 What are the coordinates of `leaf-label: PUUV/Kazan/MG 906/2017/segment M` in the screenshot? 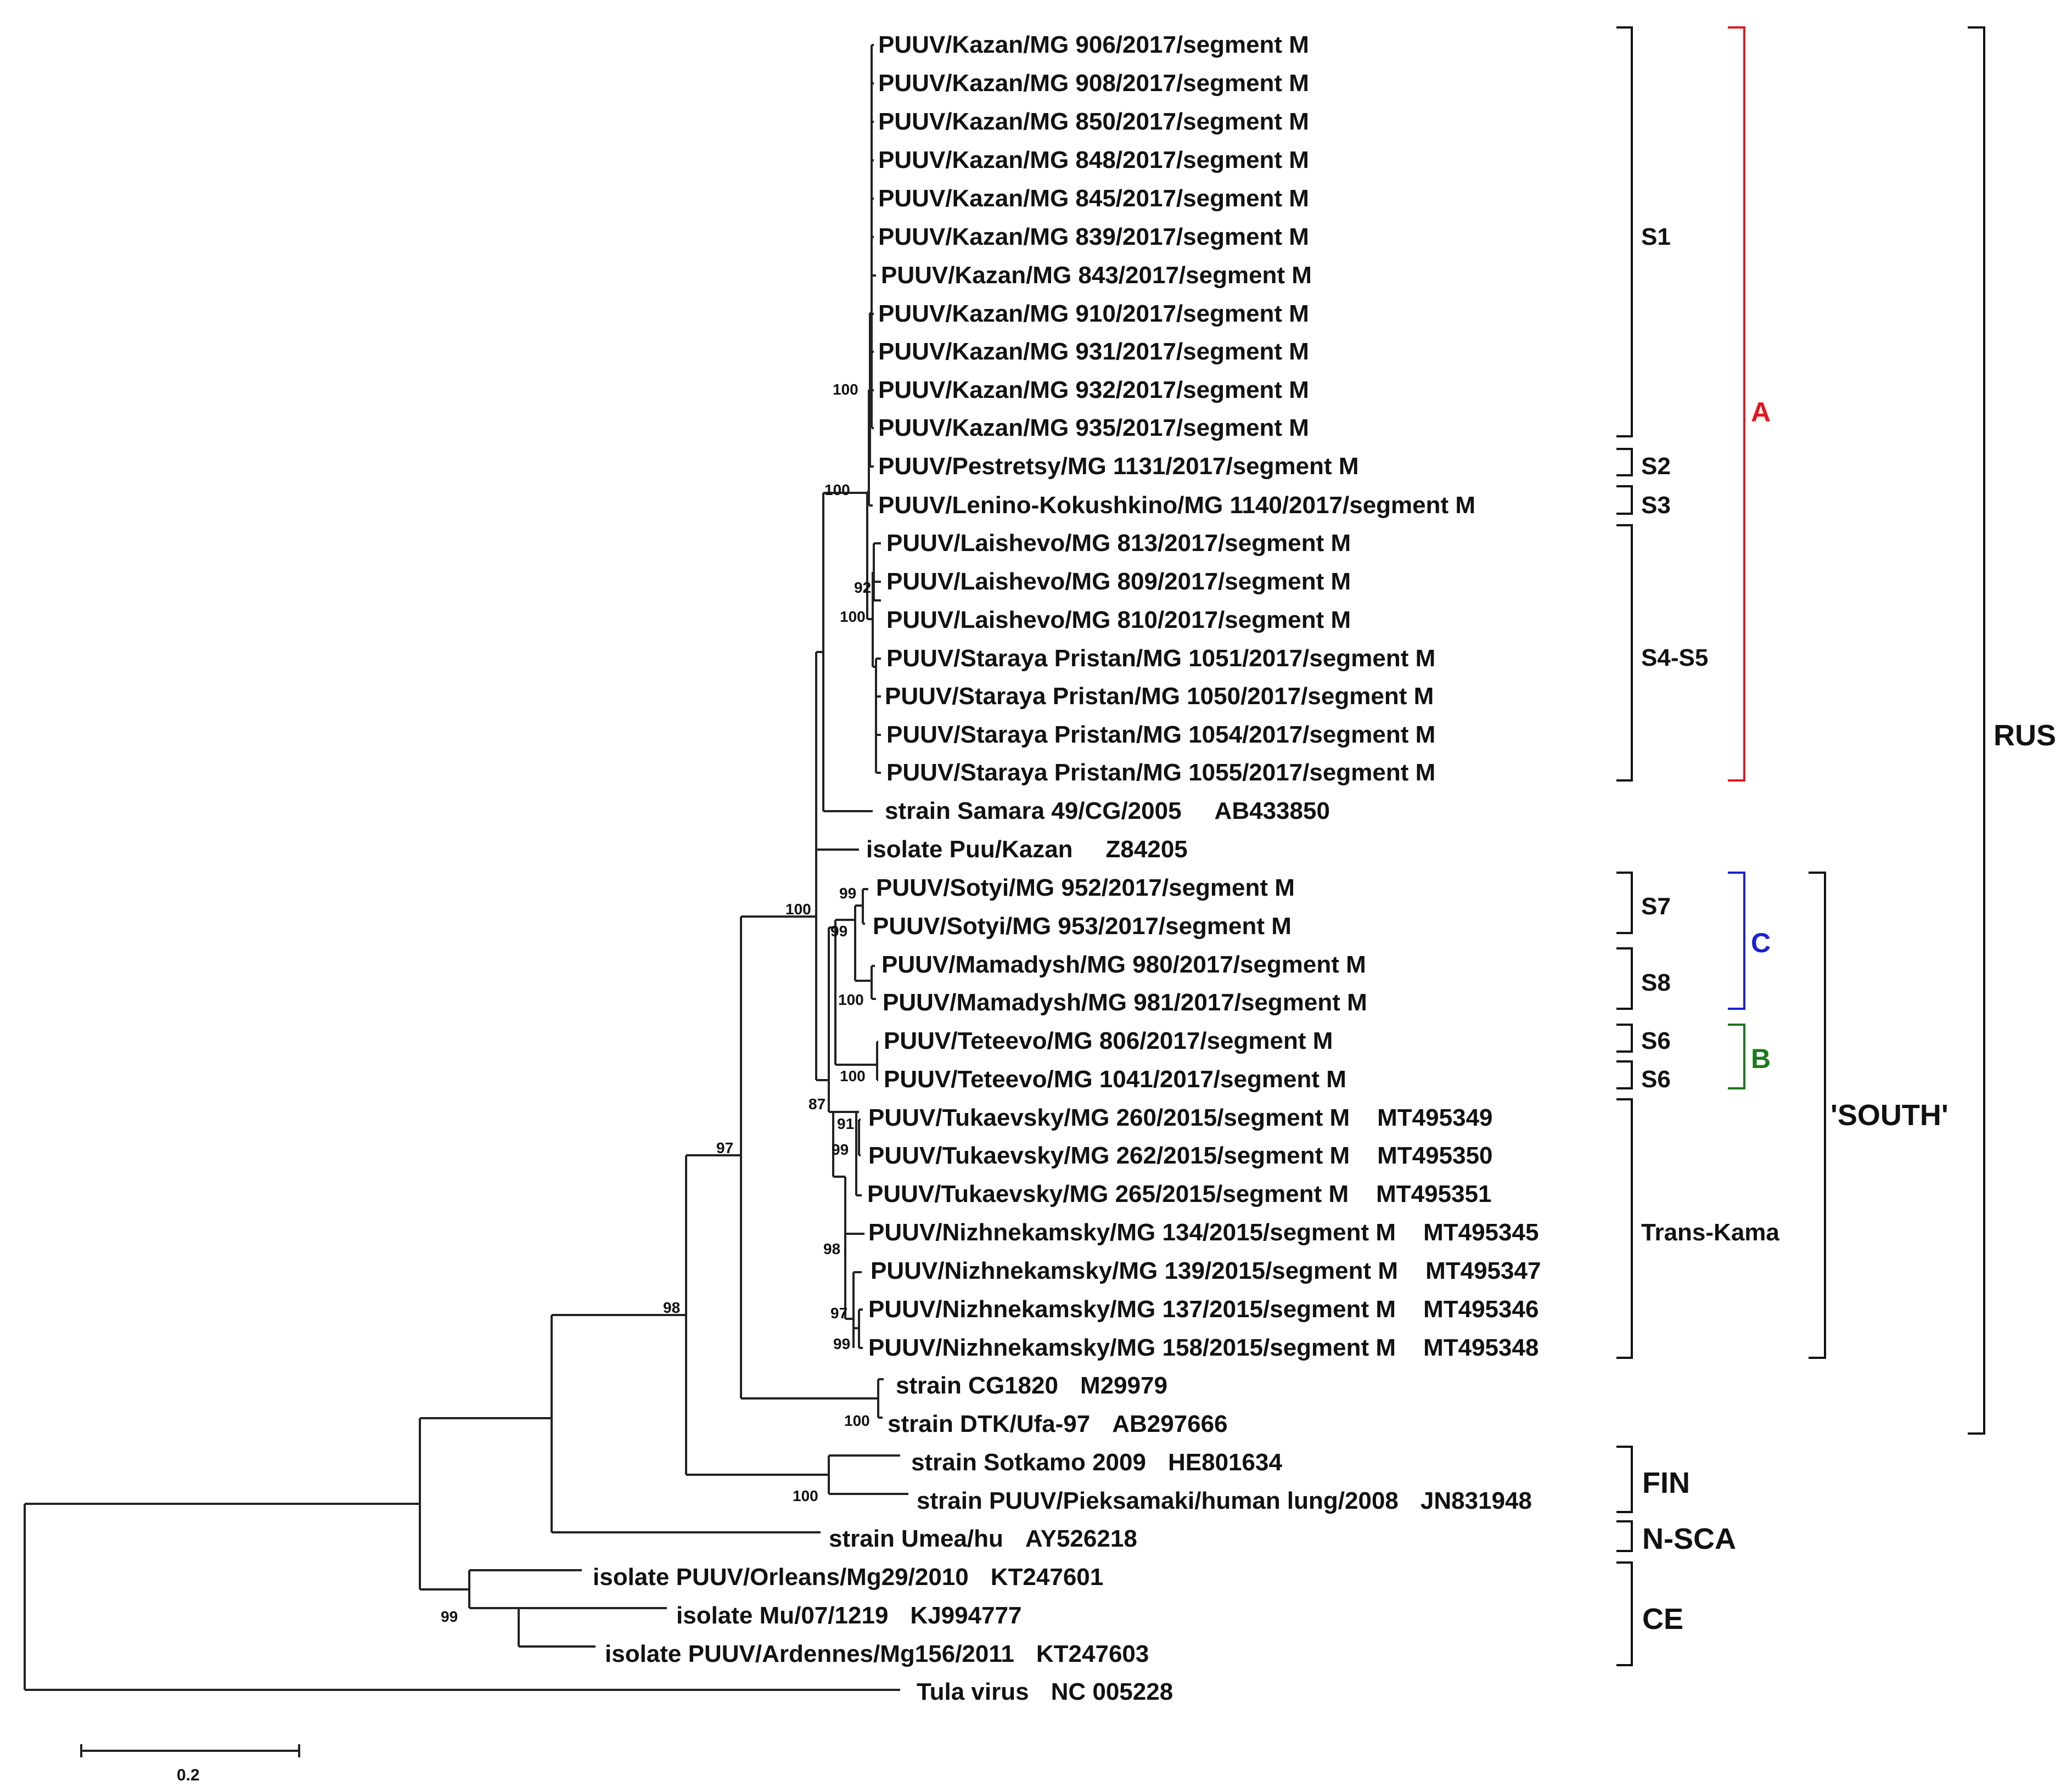 It's located at (1093, 44).